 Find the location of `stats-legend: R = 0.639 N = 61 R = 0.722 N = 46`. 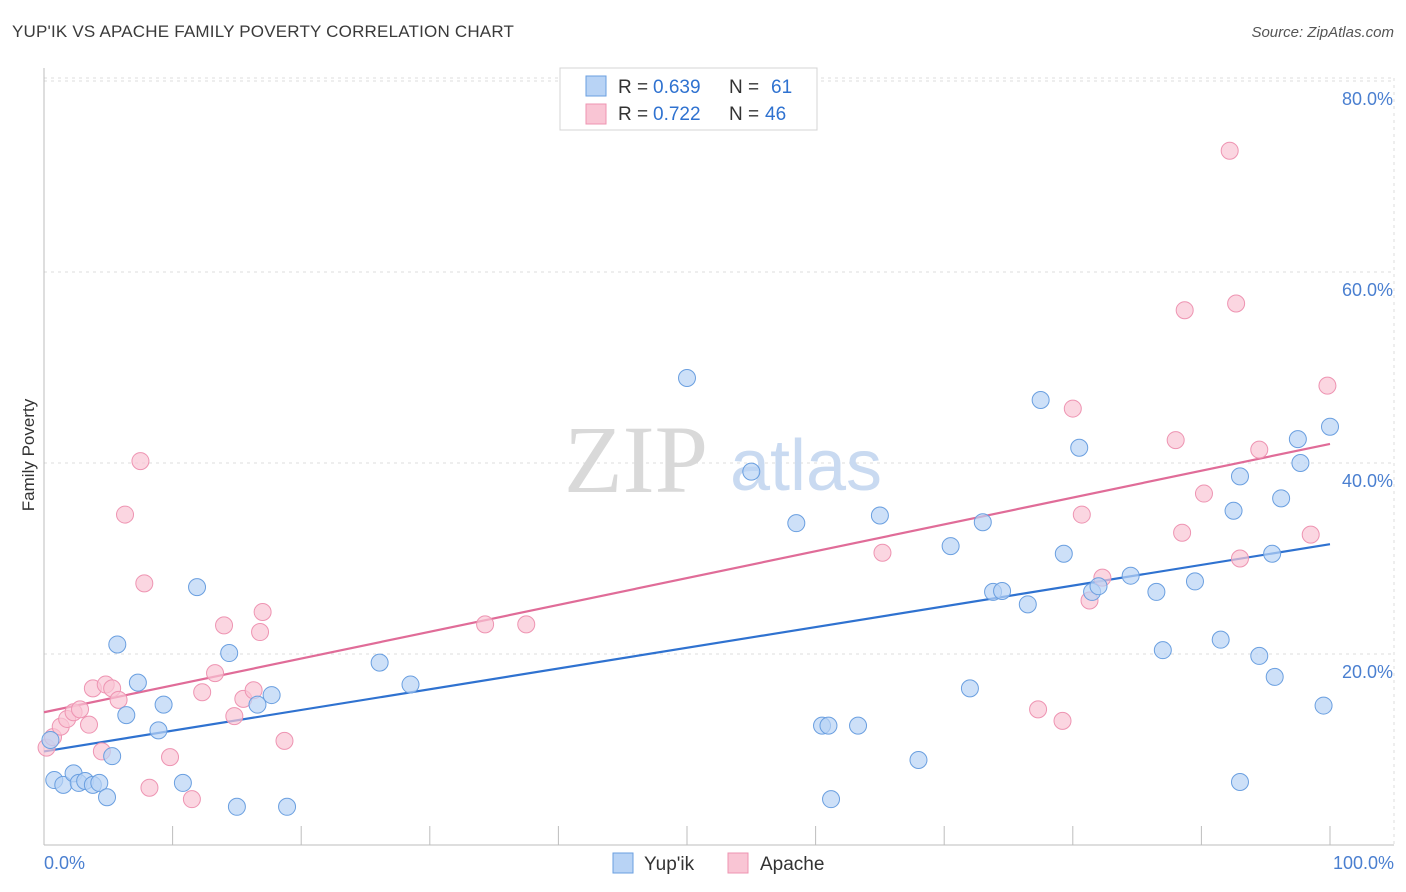

stats-legend: R = 0.639 N = 61 R = 0.722 N = 46 is located at coordinates (688, 99).